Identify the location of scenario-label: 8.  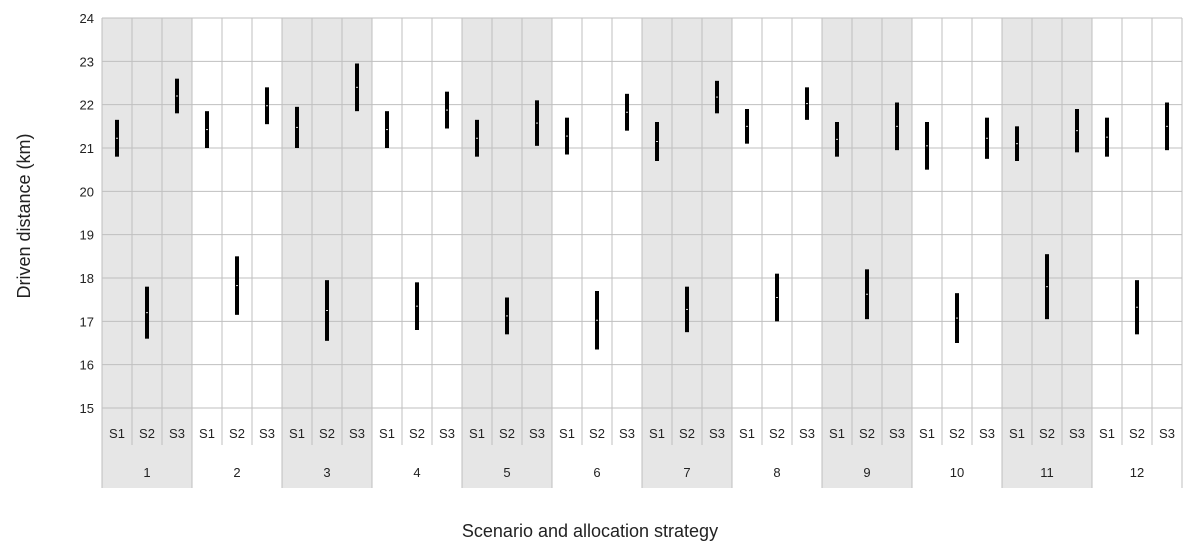
(776, 472).